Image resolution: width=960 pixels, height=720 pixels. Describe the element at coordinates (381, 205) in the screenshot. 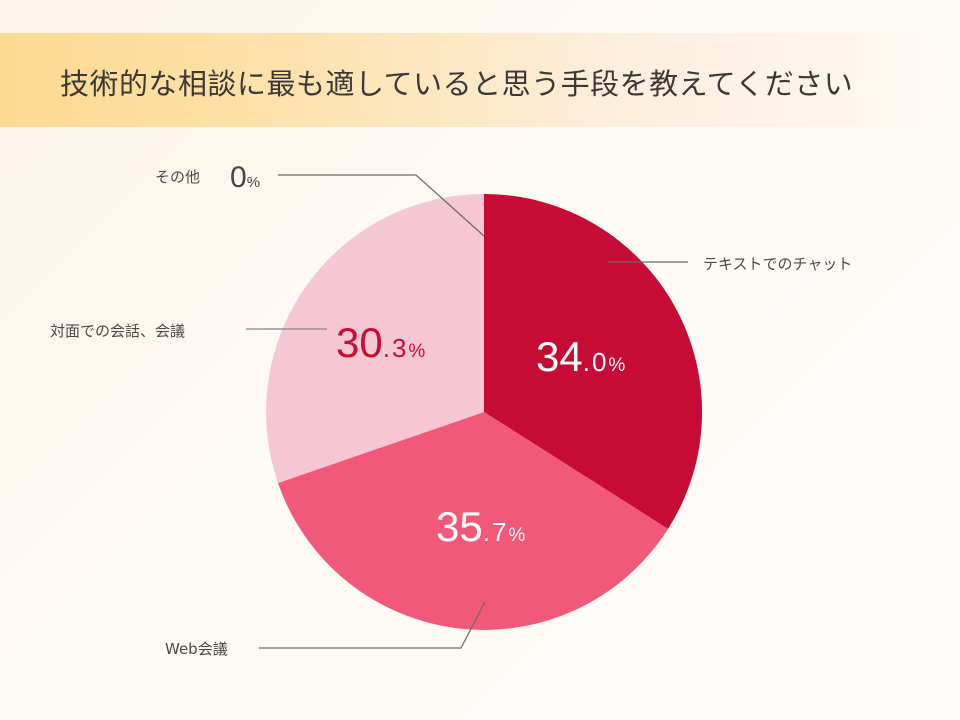

I see `leader-line-other` at that location.